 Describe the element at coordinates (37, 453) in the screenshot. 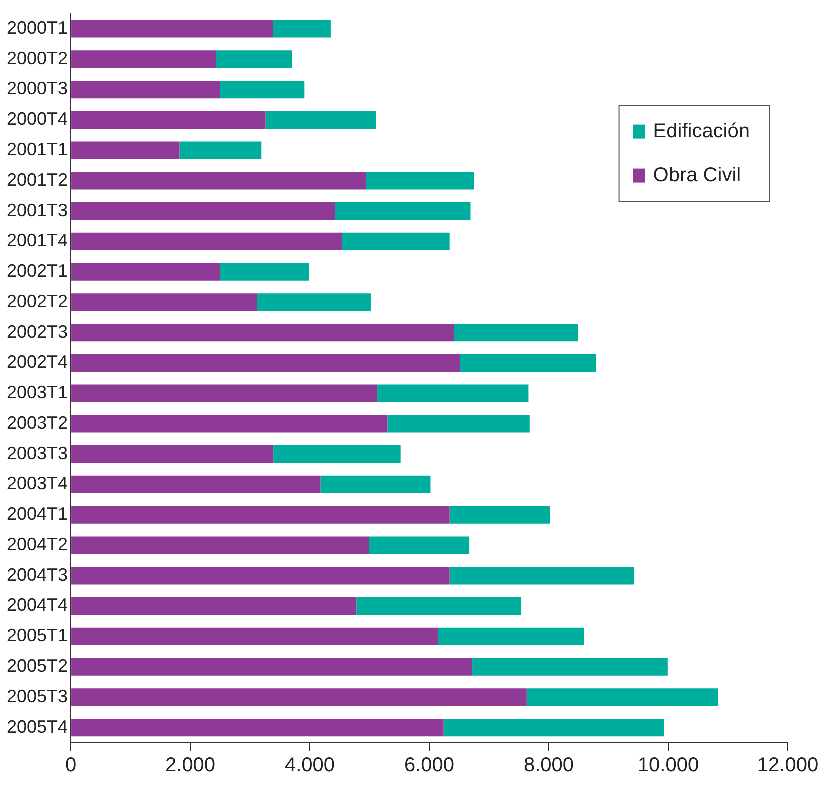

I see `y-tick-label: 2003T3` at that location.